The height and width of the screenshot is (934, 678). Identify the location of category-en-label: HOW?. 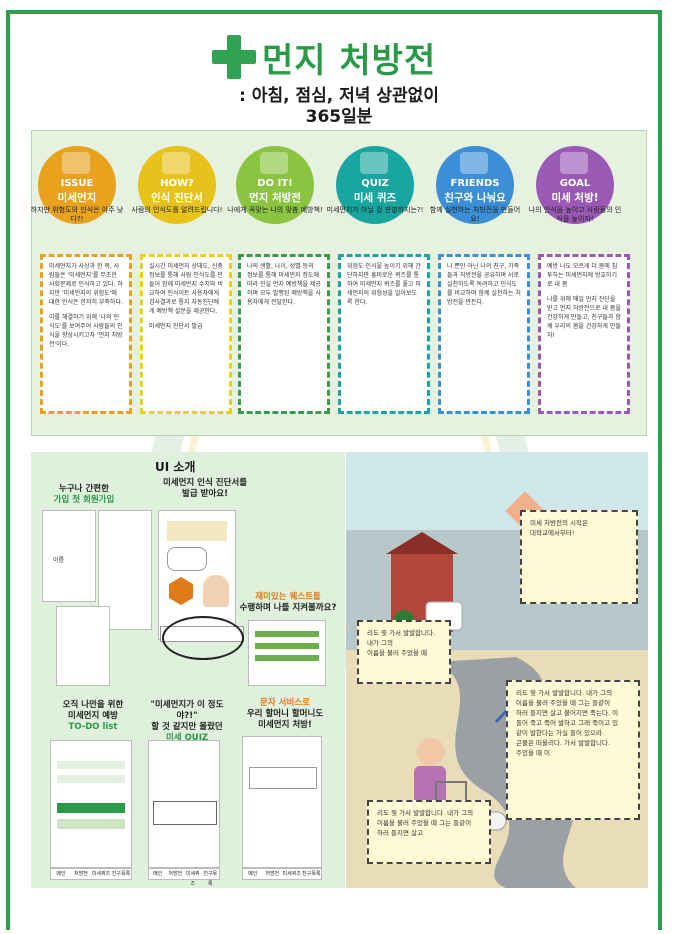
(177, 183).